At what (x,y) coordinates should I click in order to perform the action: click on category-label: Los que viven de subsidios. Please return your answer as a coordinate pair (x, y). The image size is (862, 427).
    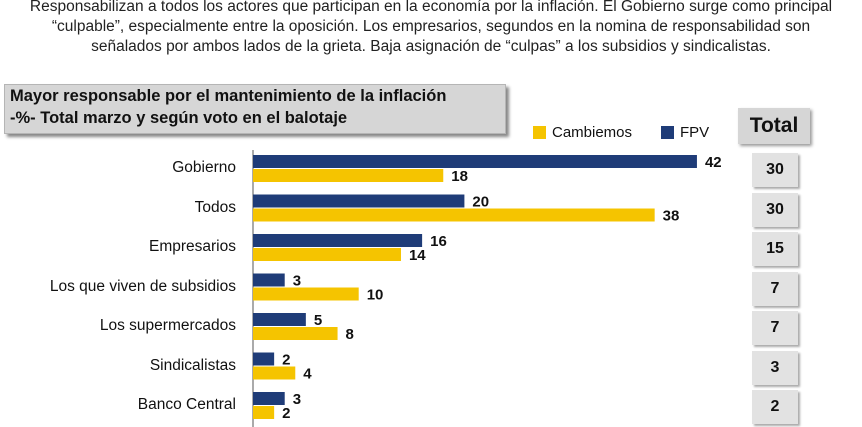
    Looking at the image, I should click on (142, 286).